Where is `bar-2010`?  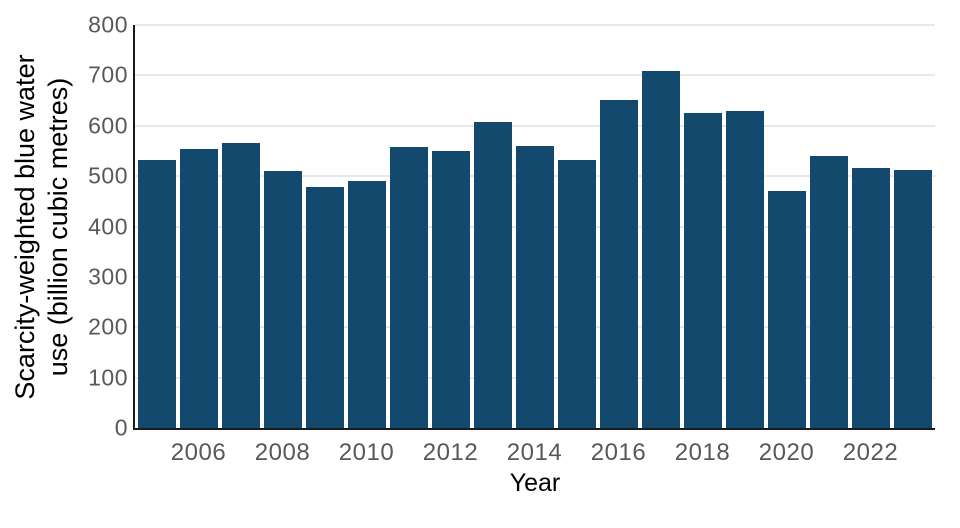 bar-2010 is located at coordinates (366, 304).